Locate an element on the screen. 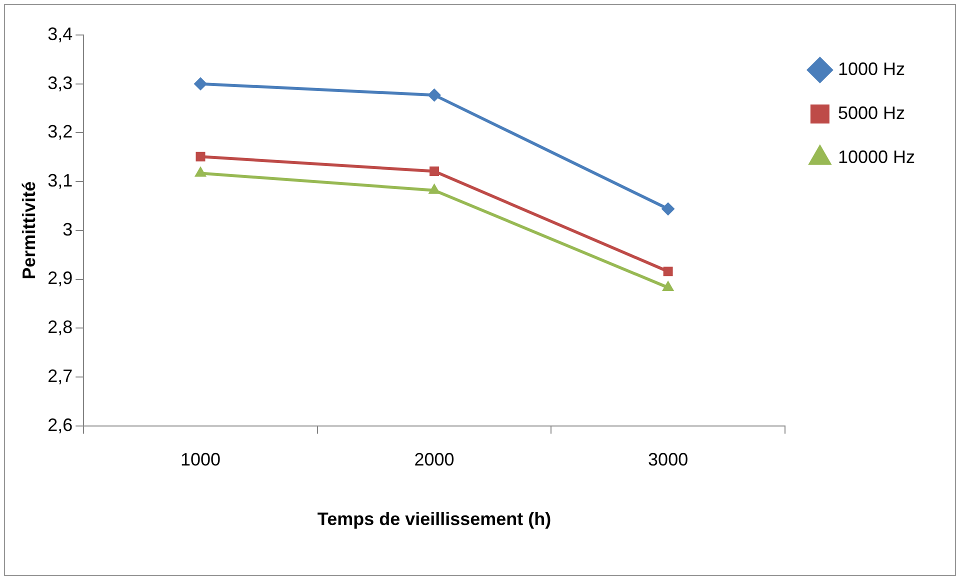  legend-label: 5000 Hz is located at coordinates (871, 112).